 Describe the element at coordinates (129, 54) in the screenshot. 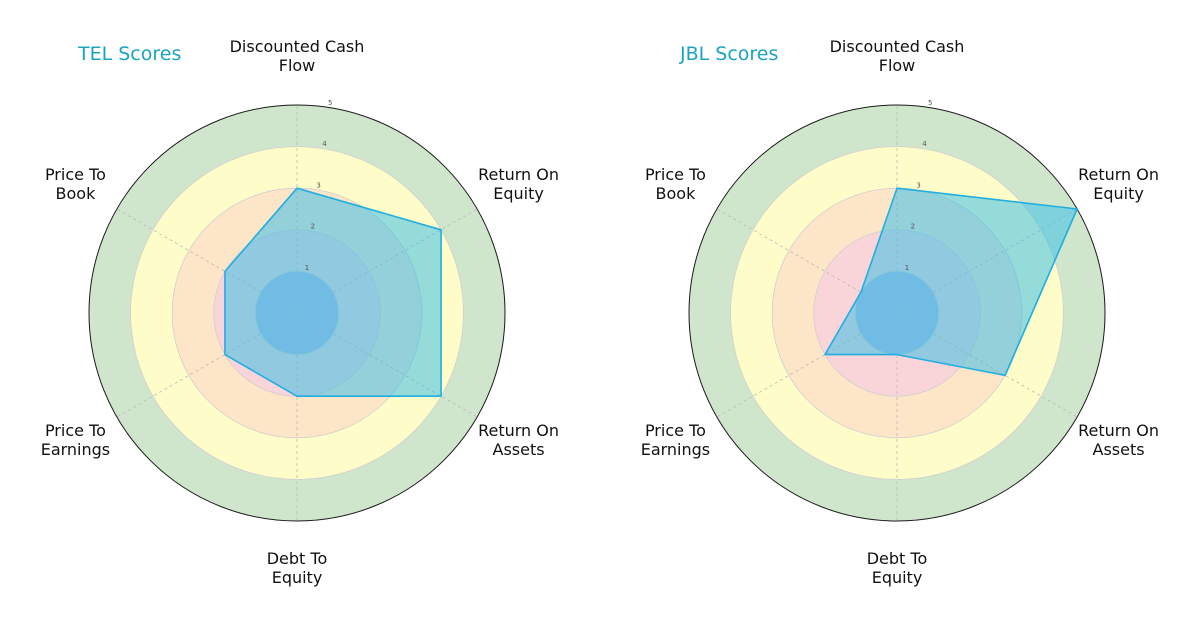

I see `chart-title: TEL Scores` at that location.